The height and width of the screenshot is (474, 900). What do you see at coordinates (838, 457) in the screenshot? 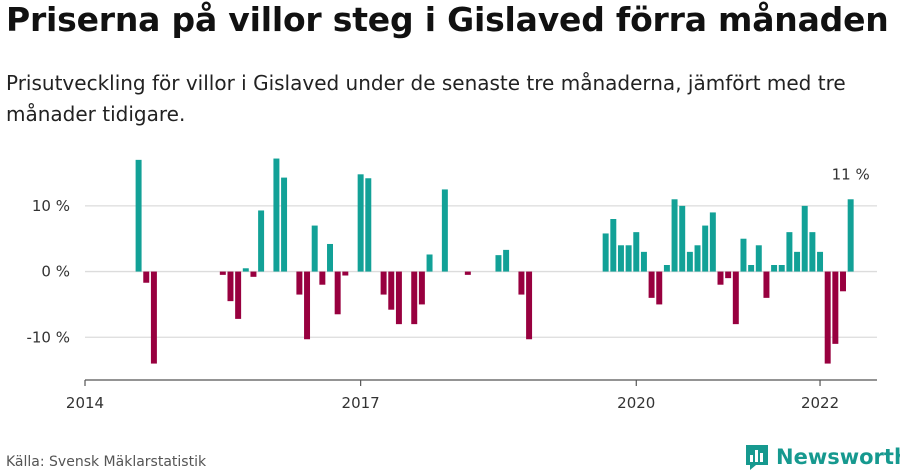
I see `brand-name: Newsworthy` at bounding box center [838, 457].